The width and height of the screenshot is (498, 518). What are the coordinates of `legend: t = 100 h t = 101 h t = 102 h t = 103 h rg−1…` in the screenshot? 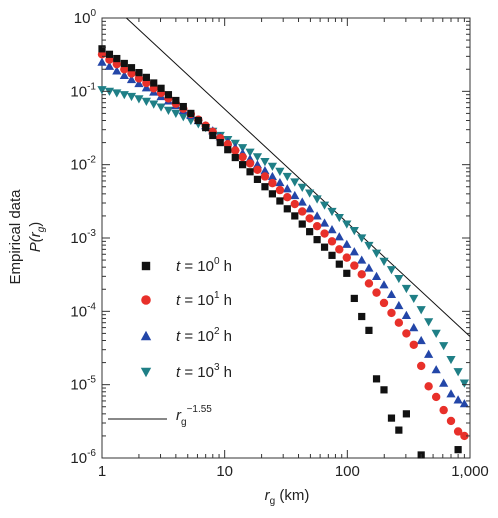 It's located at (170, 342).